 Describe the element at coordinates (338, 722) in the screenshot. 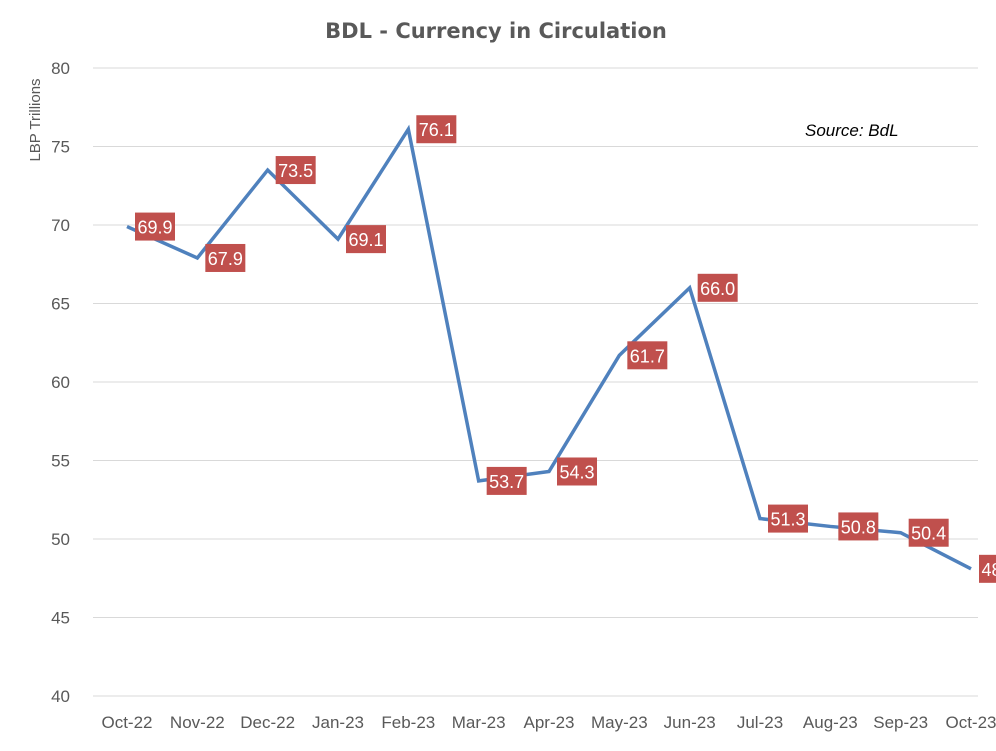

I see `x-tick-label: Jan-23` at that location.